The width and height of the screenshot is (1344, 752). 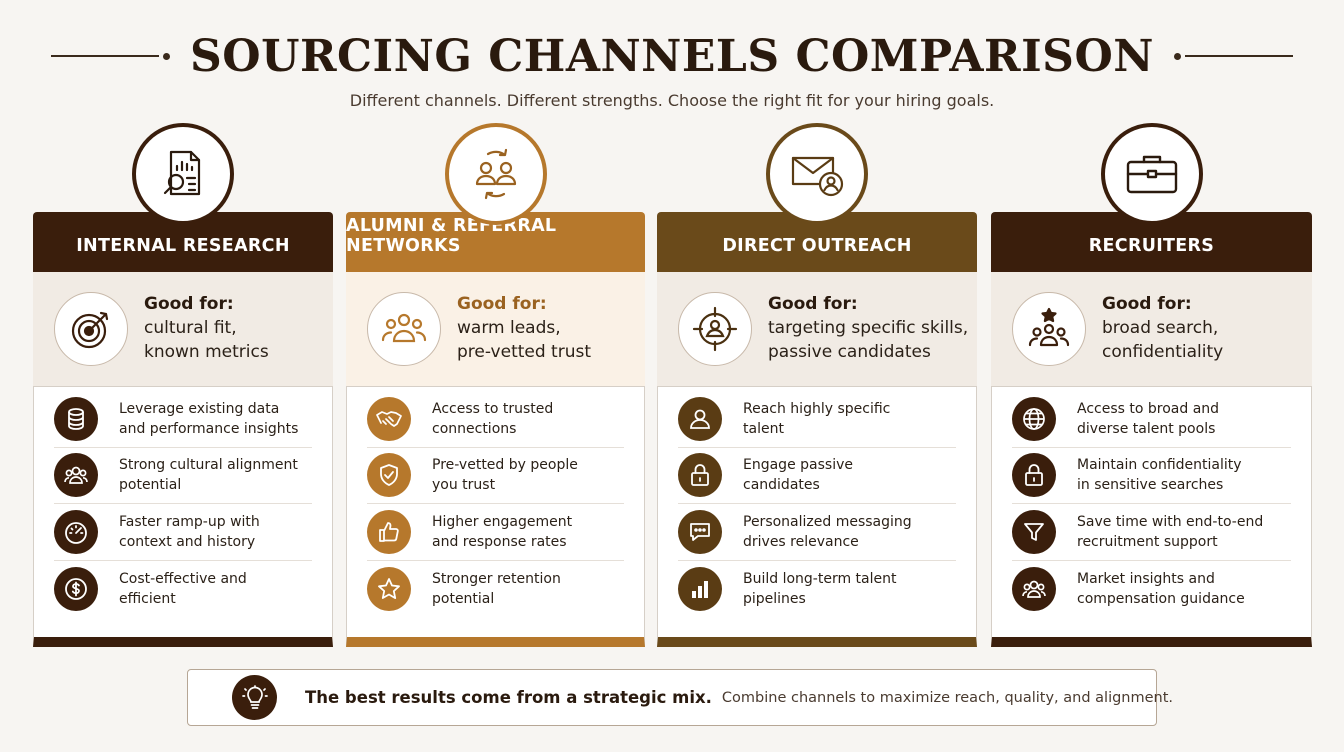 What do you see at coordinates (199, 408) in the screenshot?
I see `item-line-1: Leverage existing data` at bounding box center [199, 408].